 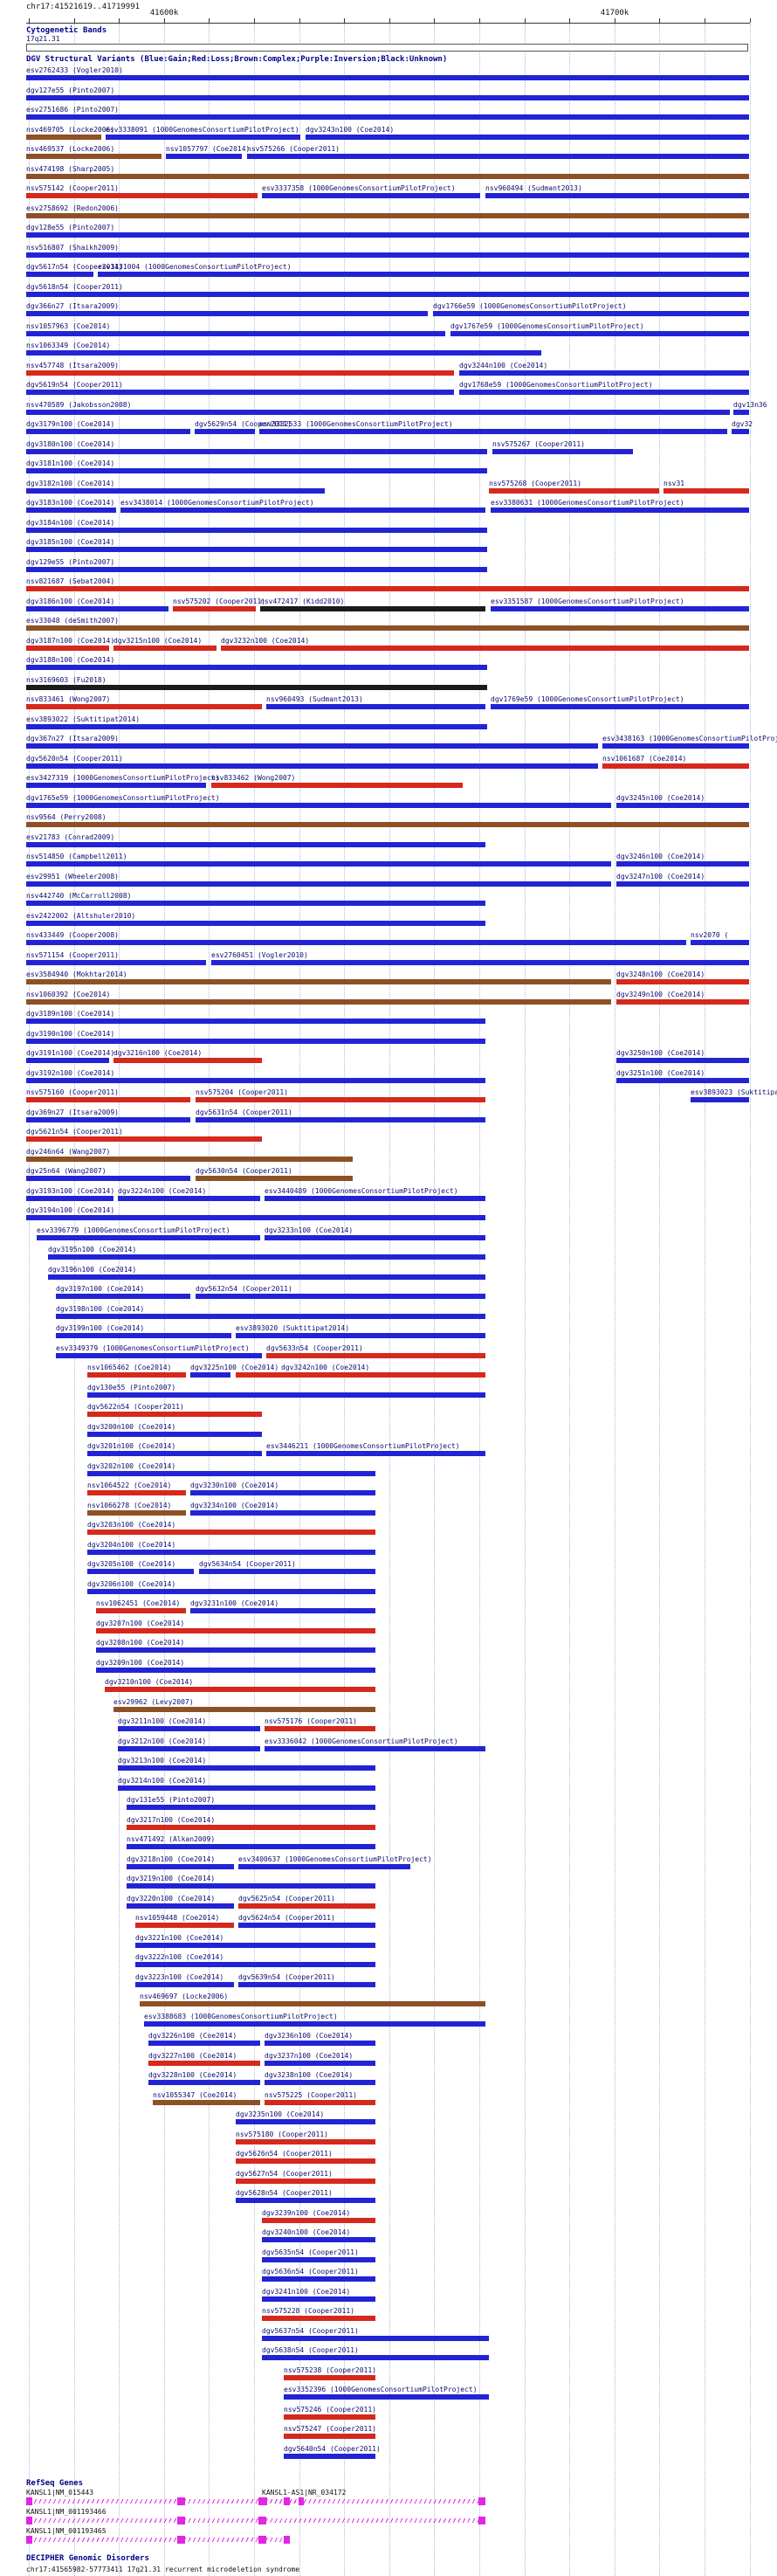 What do you see at coordinates (70, 463) in the screenshot?
I see `variant-label: dgv3181n100 (Coe2014)` at bounding box center [70, 463].